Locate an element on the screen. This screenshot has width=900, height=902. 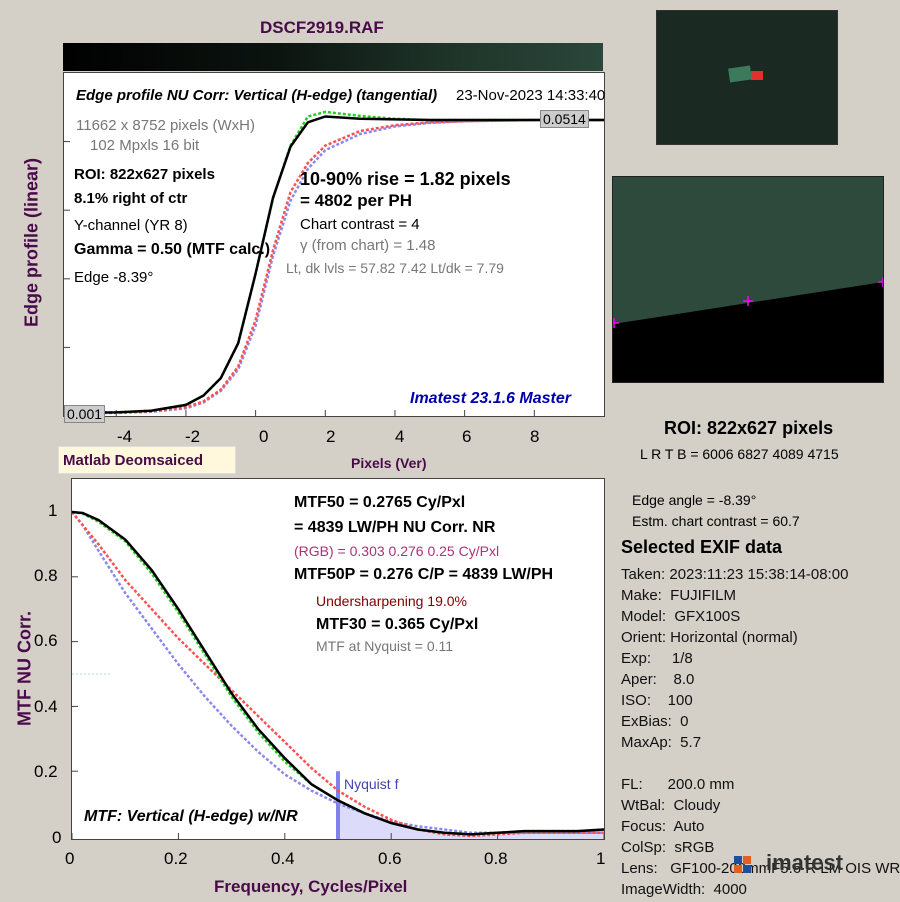
edge-date: 23-Nov-2023 14:33:40 is located at coordinates (531, 95).